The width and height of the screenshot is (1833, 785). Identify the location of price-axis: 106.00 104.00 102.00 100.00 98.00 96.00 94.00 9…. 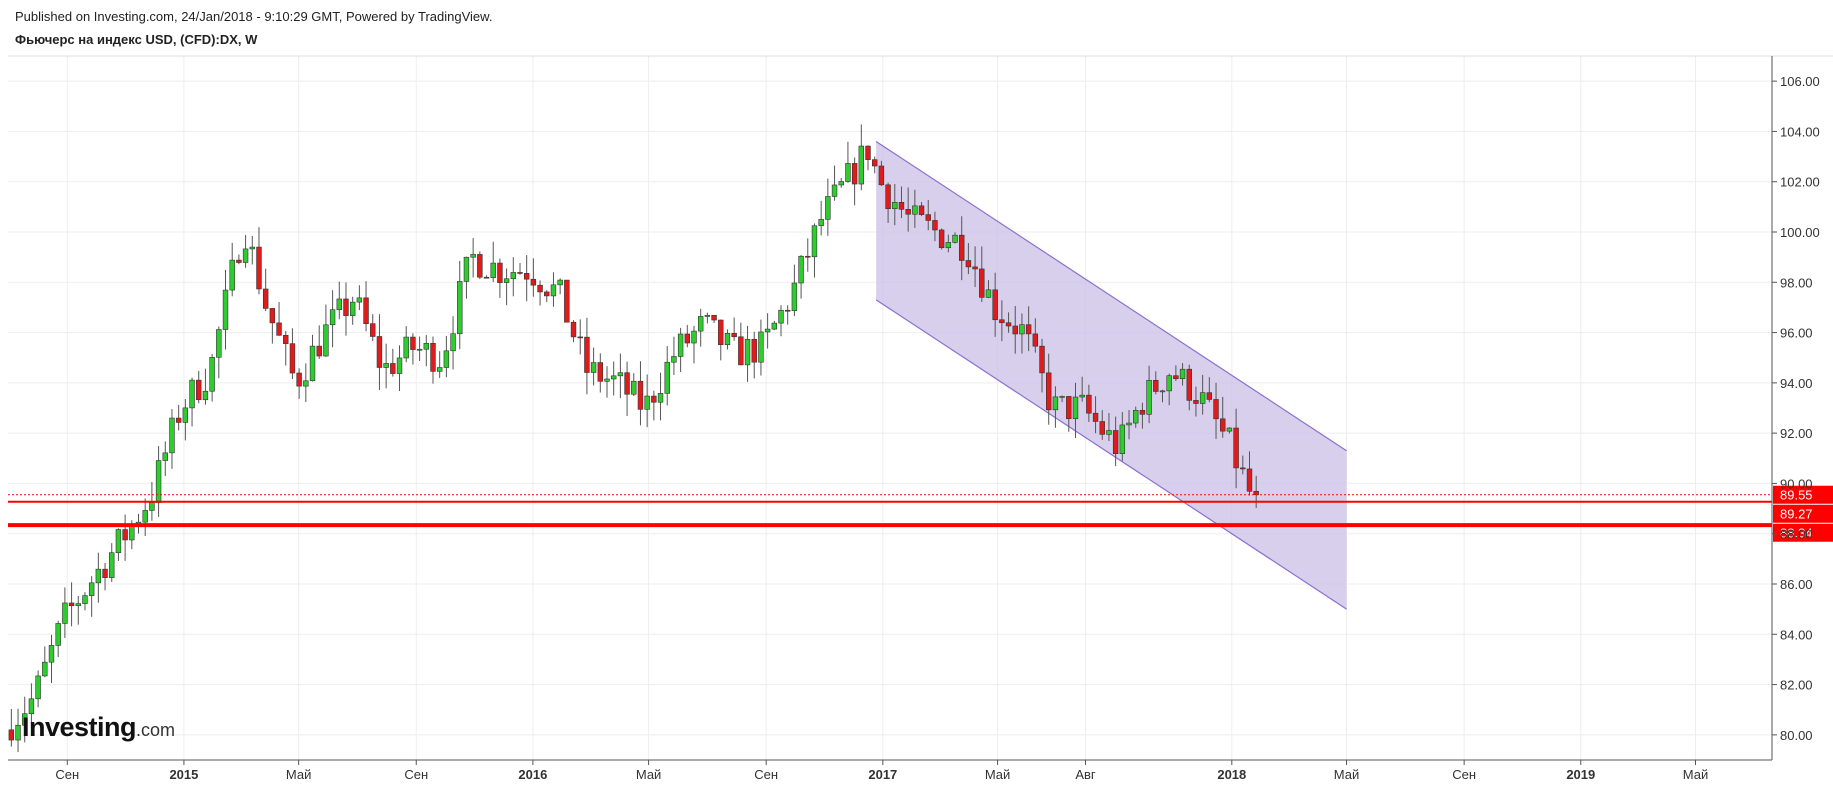
(1795, 408).